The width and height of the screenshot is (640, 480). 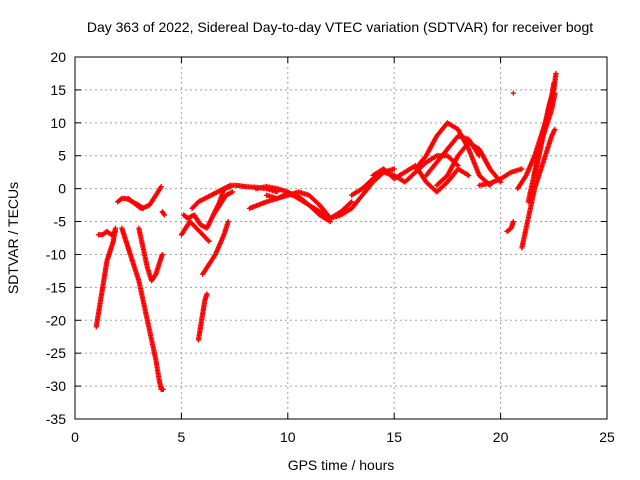 I want to click on y-tick-label: 20, so click(x=58, y=57).